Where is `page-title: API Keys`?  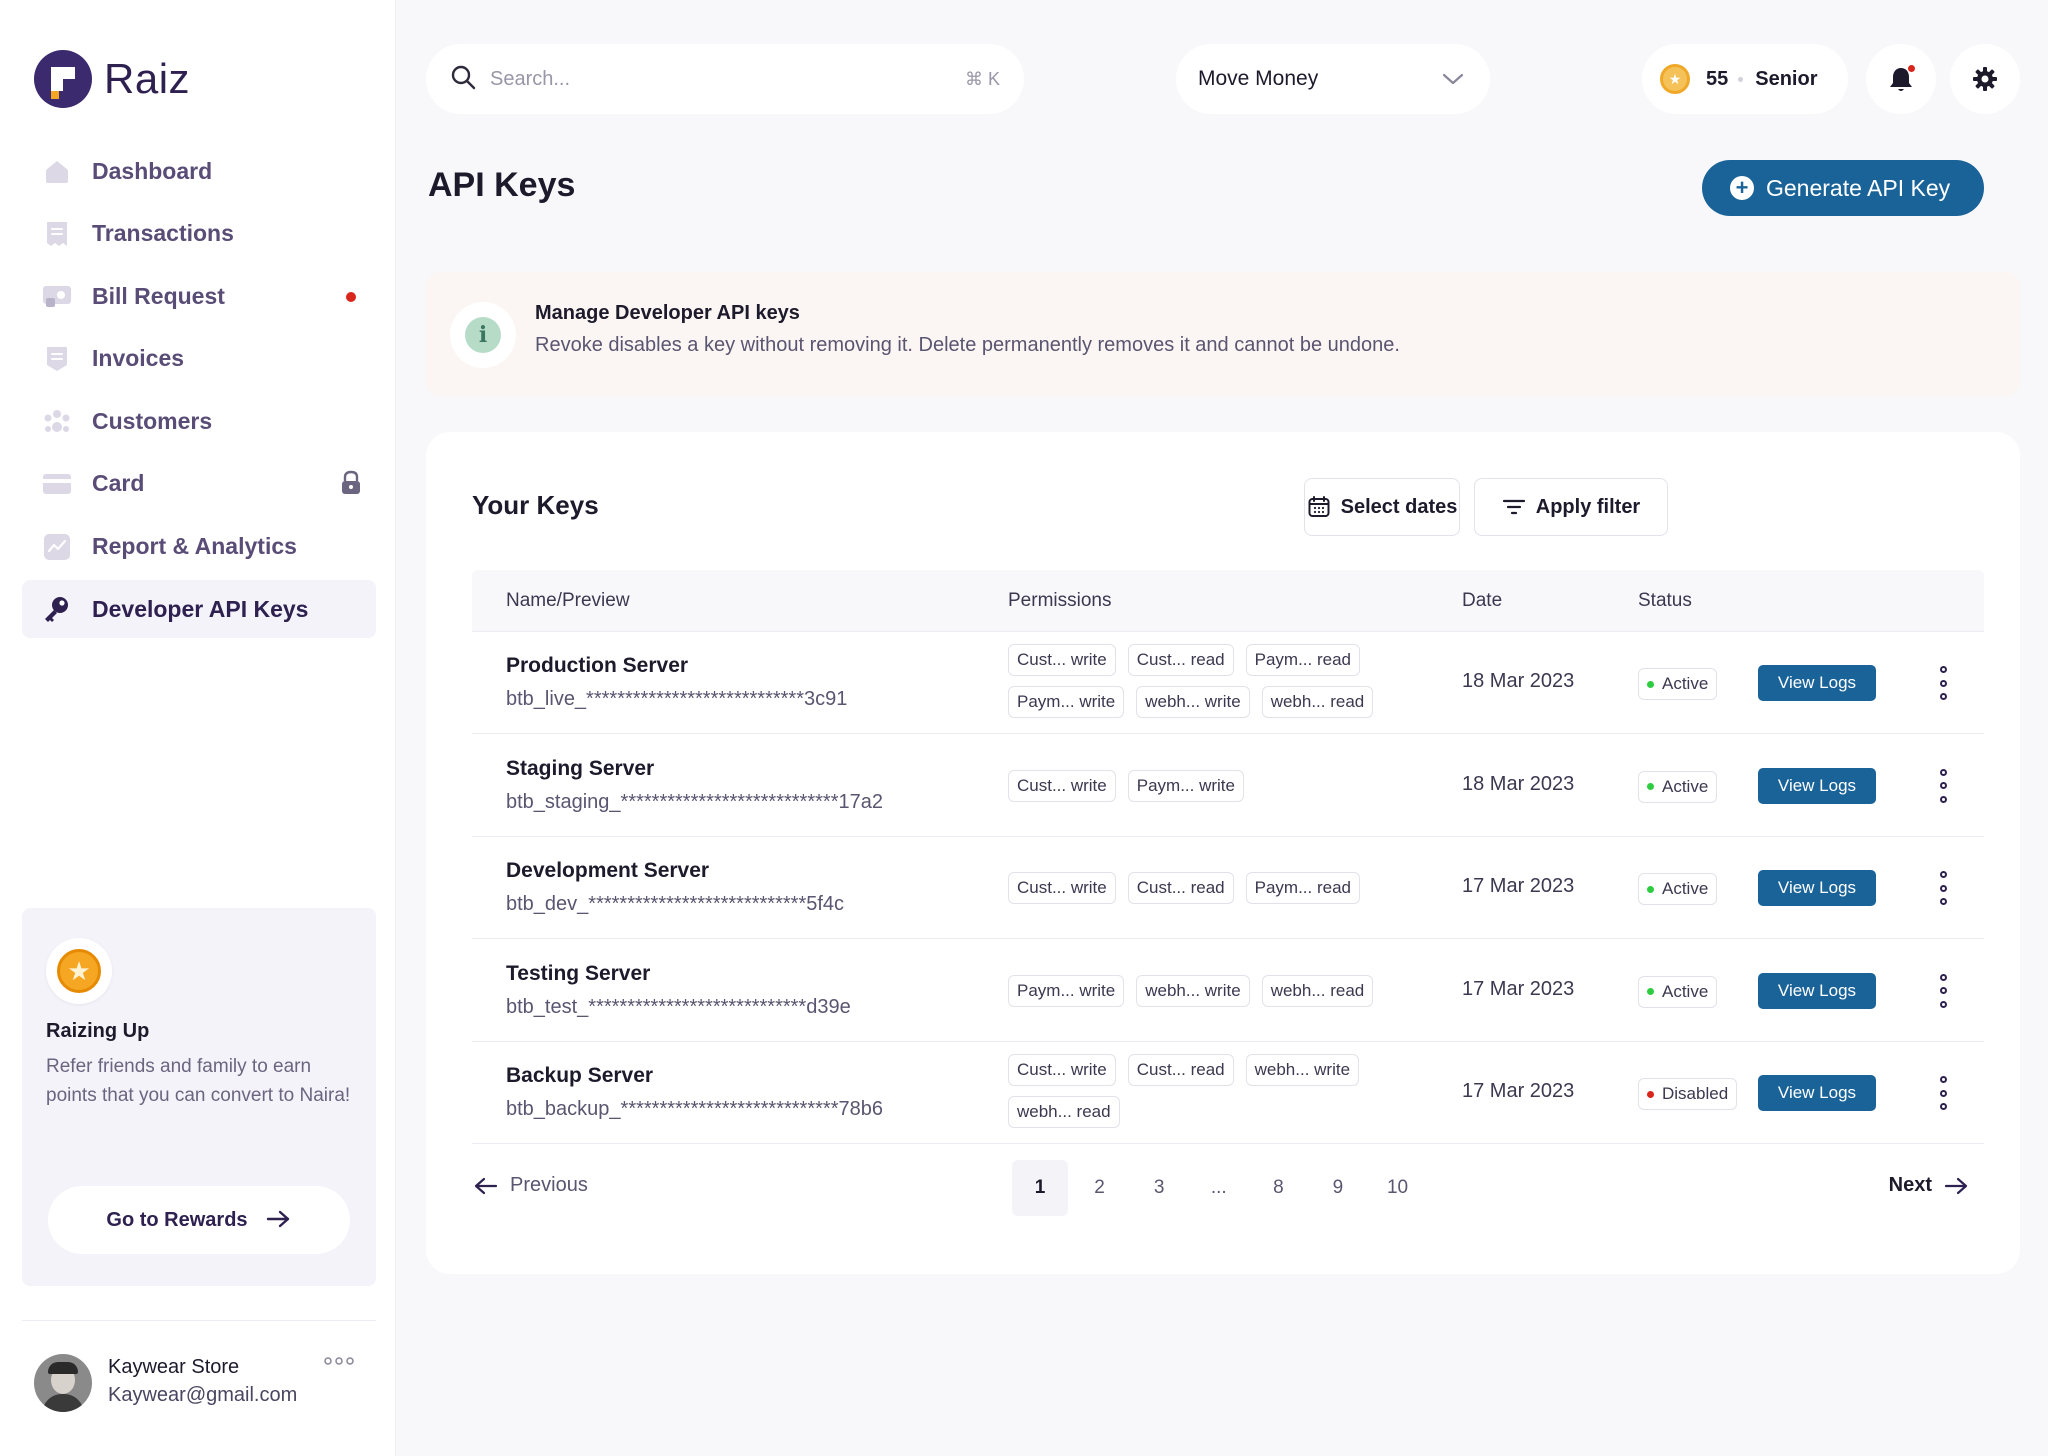
page-title: API Keys is located at coordinates (502, 185).